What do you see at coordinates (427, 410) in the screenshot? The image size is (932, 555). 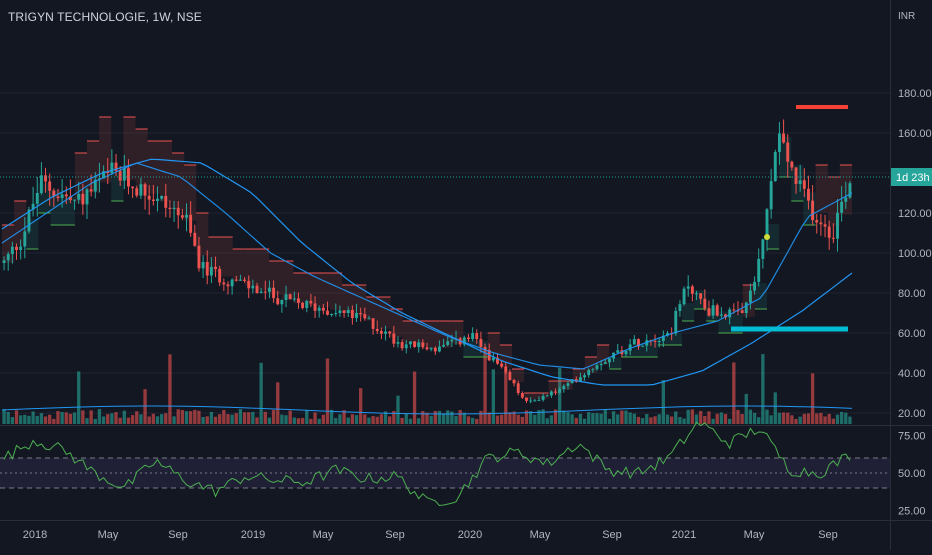 I see `volume-average-line` at bounding box center [427, 410].